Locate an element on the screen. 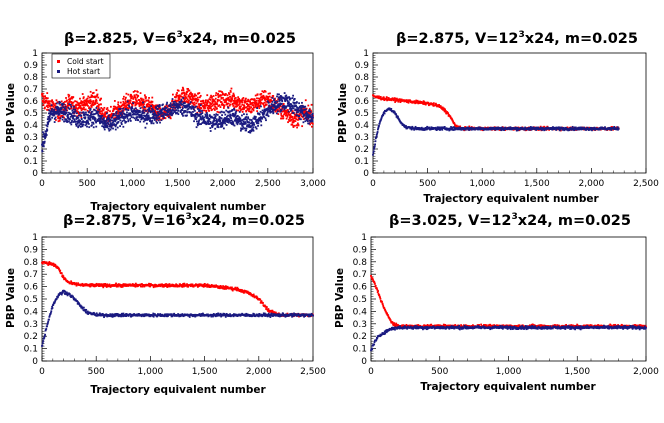 Image resolution: width=664 pixels, height=423 pixels. y-tick-label: 0.9 is located at coordinates (31, 66).